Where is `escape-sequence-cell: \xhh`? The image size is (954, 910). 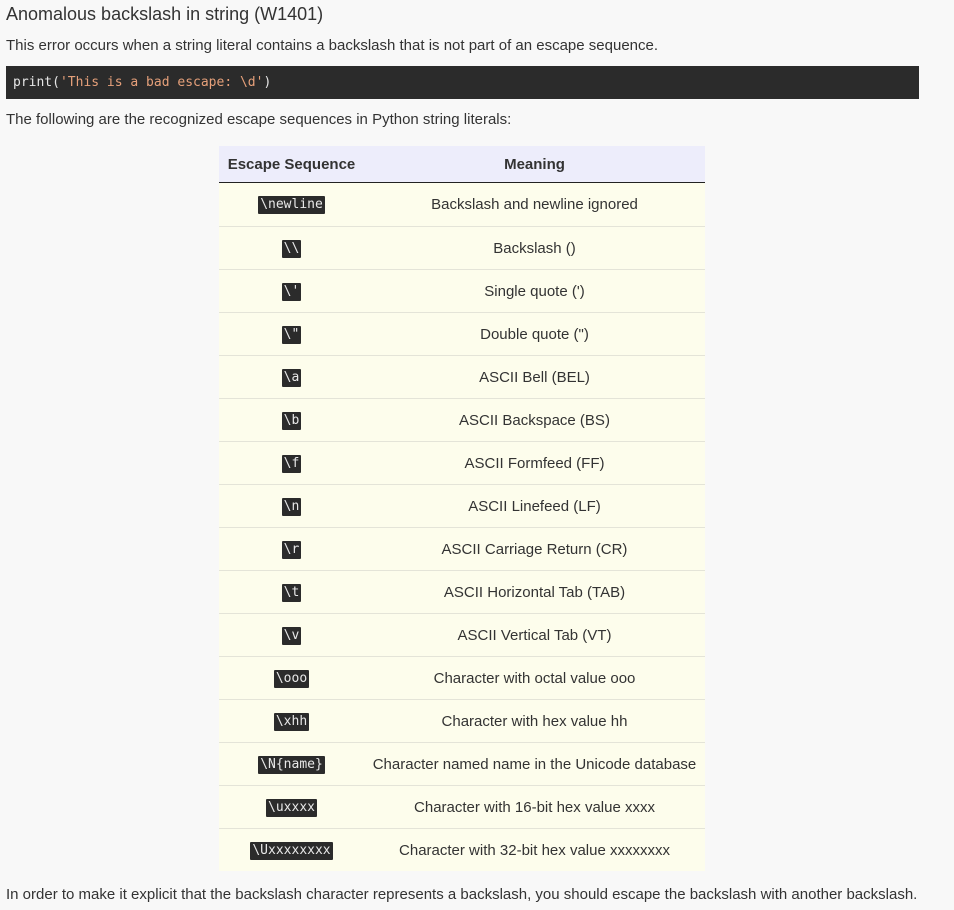 escape-sequence-cell: \xhh is located at coordinates (291, 721).